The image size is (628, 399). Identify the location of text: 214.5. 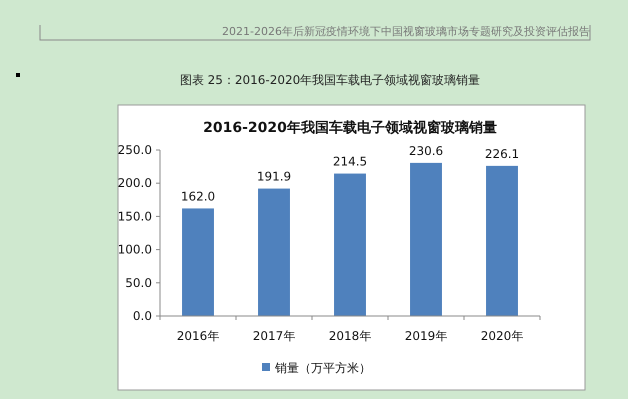
(350, 161).